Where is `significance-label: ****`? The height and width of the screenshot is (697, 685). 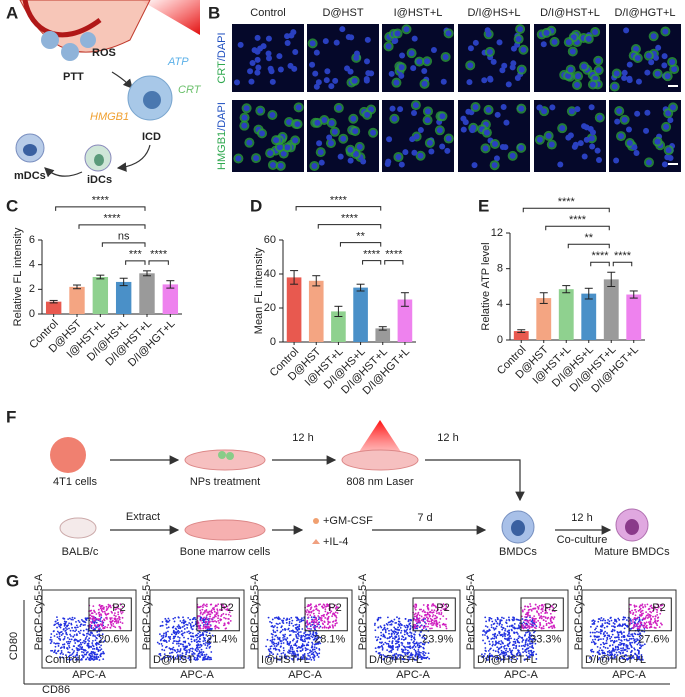
significance-label: **** is located at coordinates (372, 255).